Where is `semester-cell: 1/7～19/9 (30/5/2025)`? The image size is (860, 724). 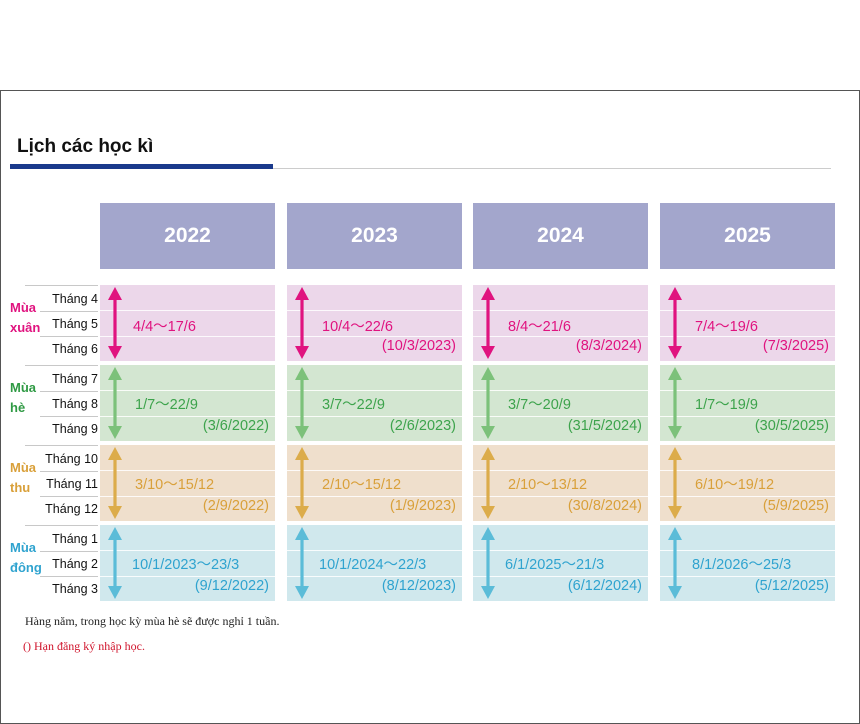 semester-cell: 1/7～19/9 (30/5/2025) is located at coordinates (747, 403).